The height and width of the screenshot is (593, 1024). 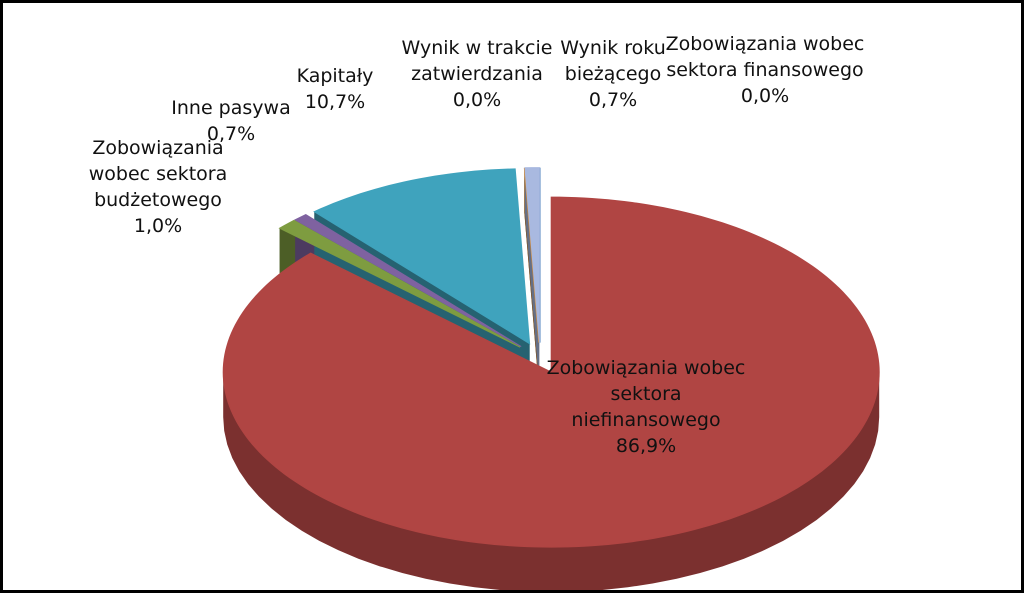 What do you see at coordinates (765, 57) in the screenshot?
I see `category-name: Zobowiązania wobec sektora finansowego` at bounding box center [765, 57].